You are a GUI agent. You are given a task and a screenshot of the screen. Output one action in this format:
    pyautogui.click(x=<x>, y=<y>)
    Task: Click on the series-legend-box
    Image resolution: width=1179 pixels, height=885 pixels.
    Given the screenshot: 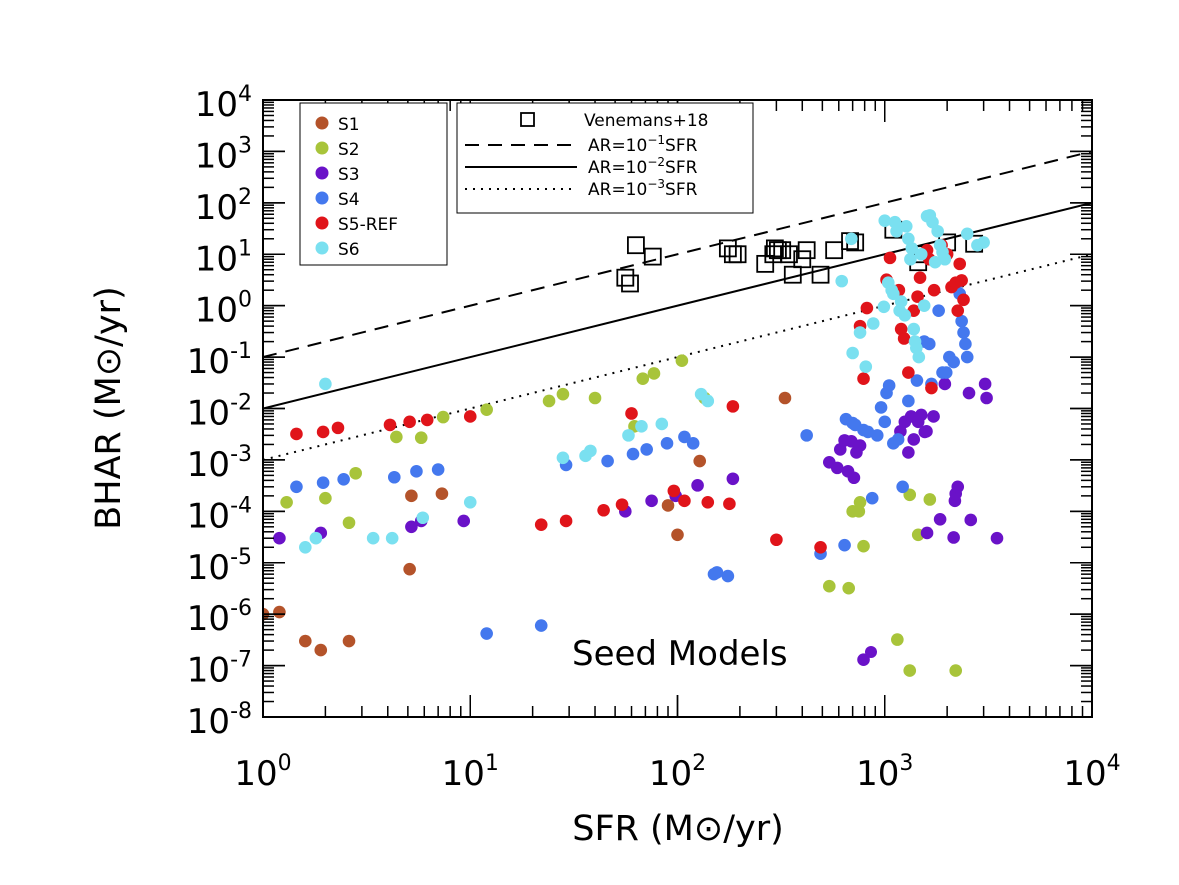 What is the action you would take?
    pyautogui.click(x=373, y=184)
    